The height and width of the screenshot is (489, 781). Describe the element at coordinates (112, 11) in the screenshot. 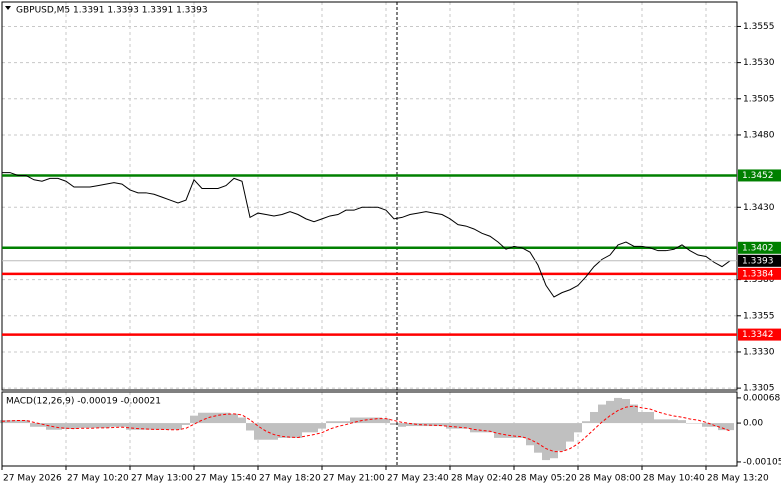

I see `chart-title: GBPUSD,M5 1.3391 1.3393 1.3391 1.3393` at that location.